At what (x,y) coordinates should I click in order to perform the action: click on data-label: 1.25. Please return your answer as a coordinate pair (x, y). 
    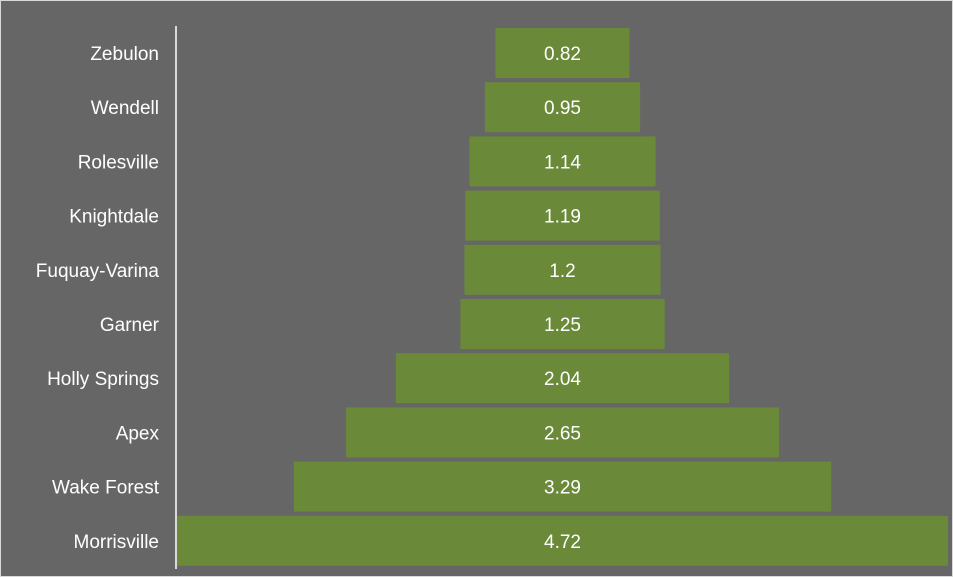
    Looking at the image, I should click on (562, 325).